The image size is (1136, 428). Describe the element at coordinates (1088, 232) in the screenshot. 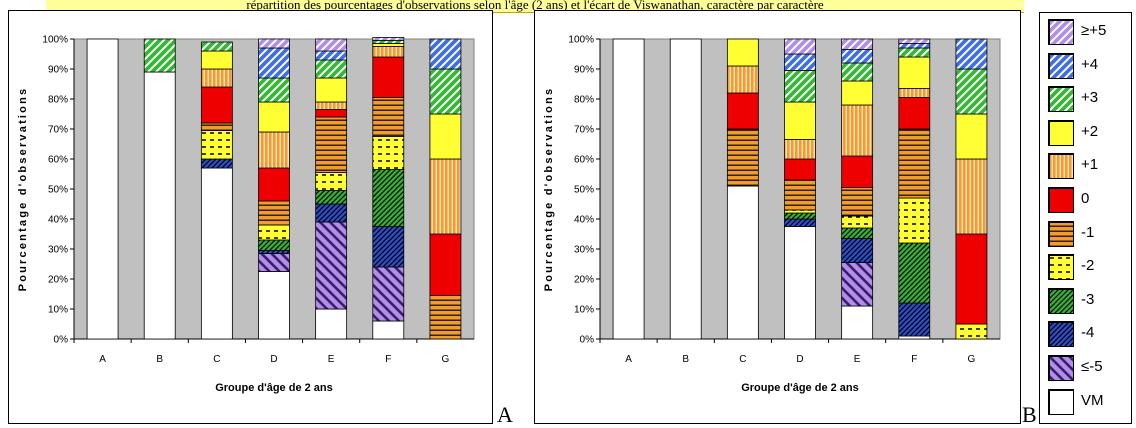

I see `legend-label: -1` at that location.